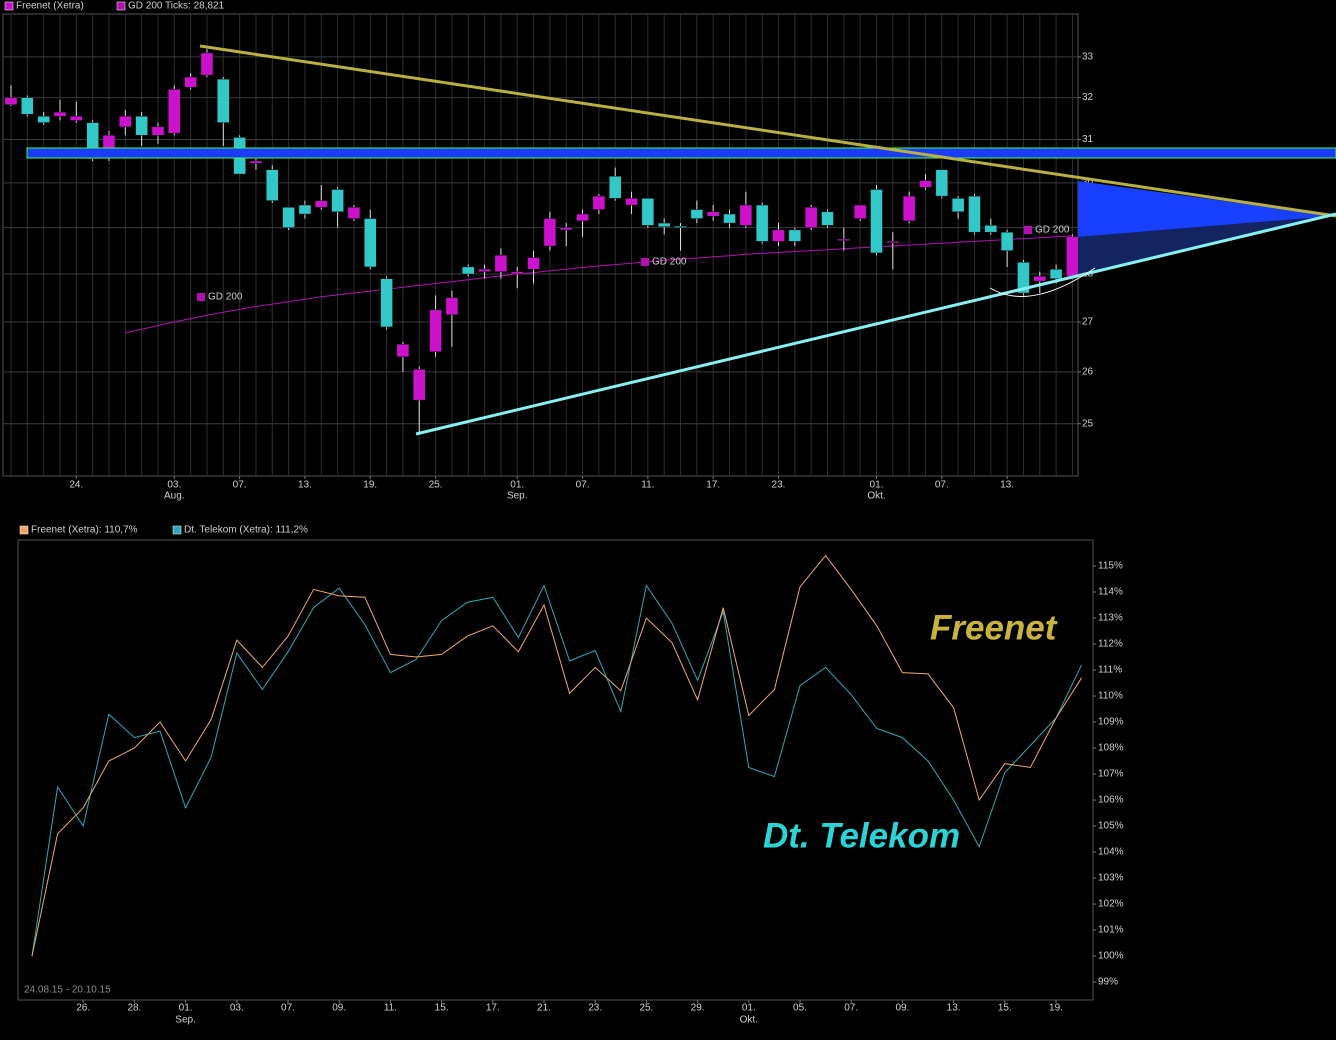  Describe the element at coordinates (1088, 423) in the screenshot. I see `y-tick-label: 25` at that location.